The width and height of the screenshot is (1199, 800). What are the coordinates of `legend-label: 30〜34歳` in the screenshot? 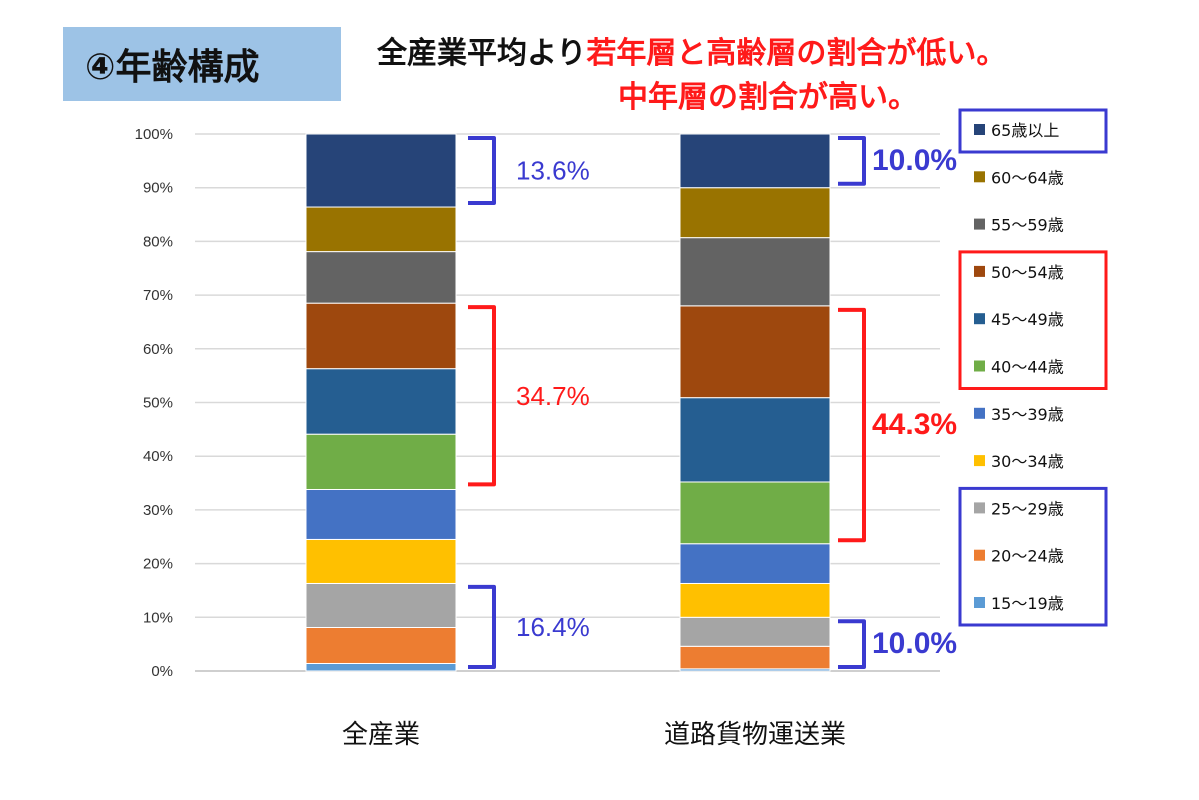 It's located at (1027, 461).